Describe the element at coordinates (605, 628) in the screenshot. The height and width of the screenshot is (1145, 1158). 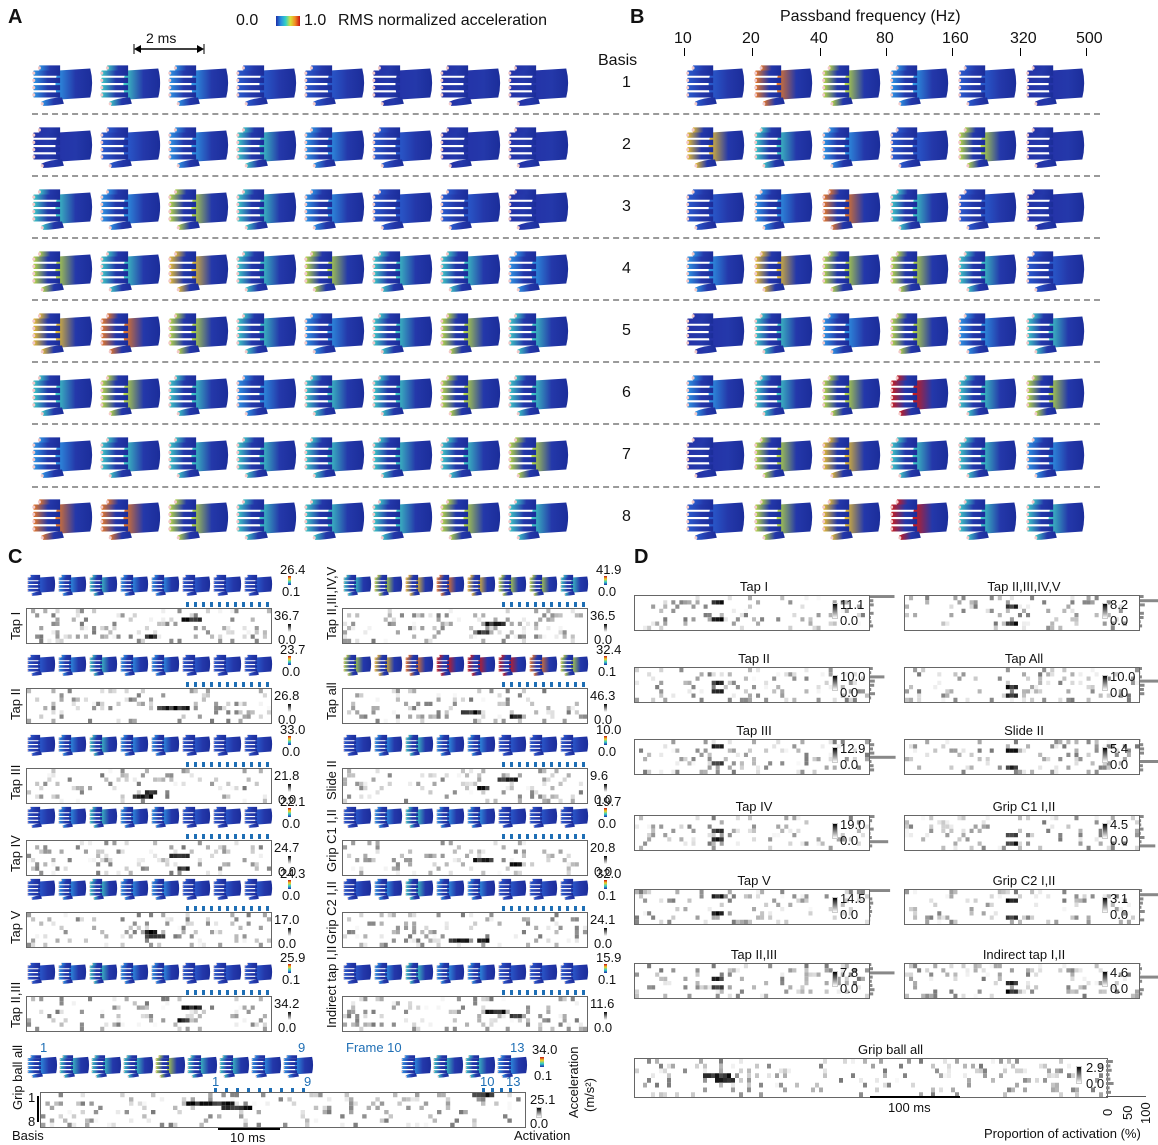
I see `heatmap-colorbar` at that location.